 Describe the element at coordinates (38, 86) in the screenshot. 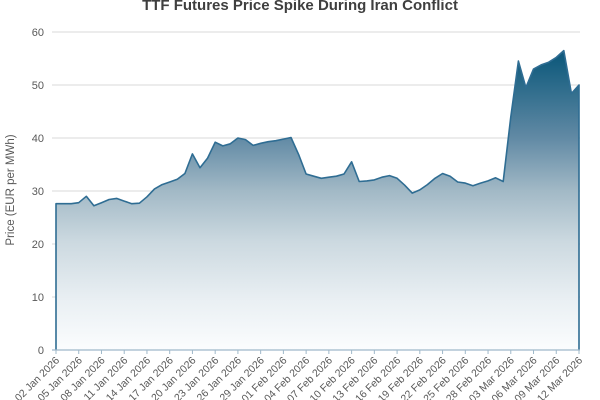

I see `y-tick-label: 50` at that location.